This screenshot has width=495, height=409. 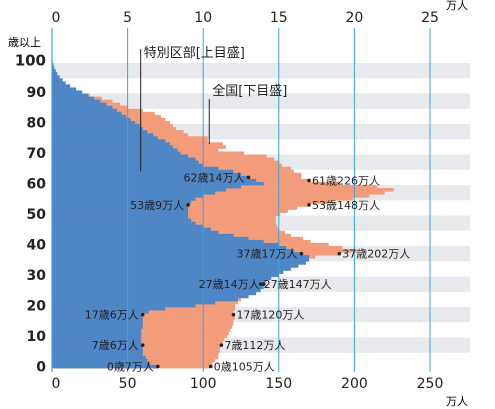 I want to click on ward-series-label: 特別区部[上目盛], so click(x=194, y=53).